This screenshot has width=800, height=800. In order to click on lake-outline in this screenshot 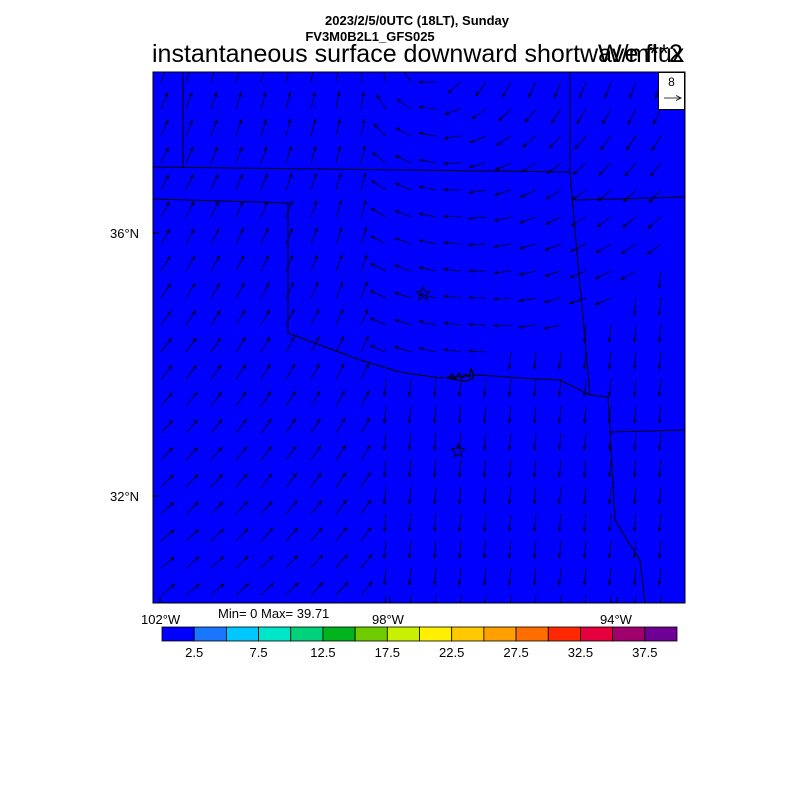, I will do `click(460, 374)`.